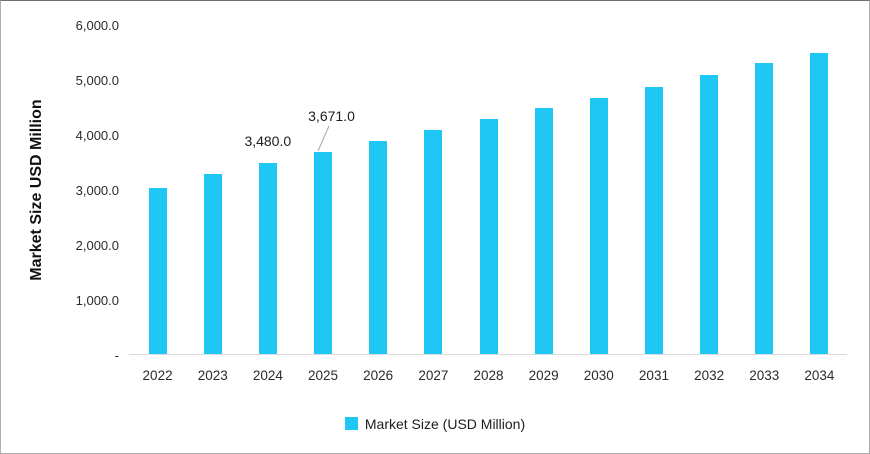  Describe the element at coordinates (598, 225) in the screenshot. I see `bar-2030` at that location.